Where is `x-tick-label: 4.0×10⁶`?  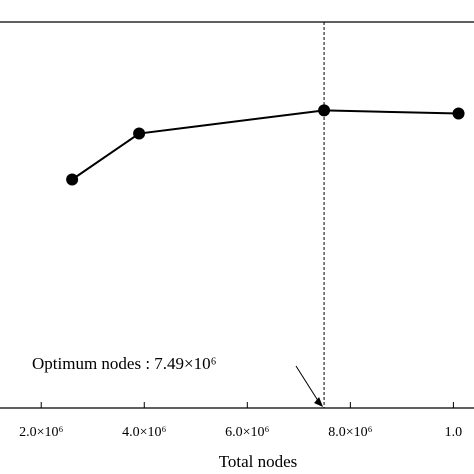
x-tick-label: 4.0×10⁶ is located at coordinates (144, 432).